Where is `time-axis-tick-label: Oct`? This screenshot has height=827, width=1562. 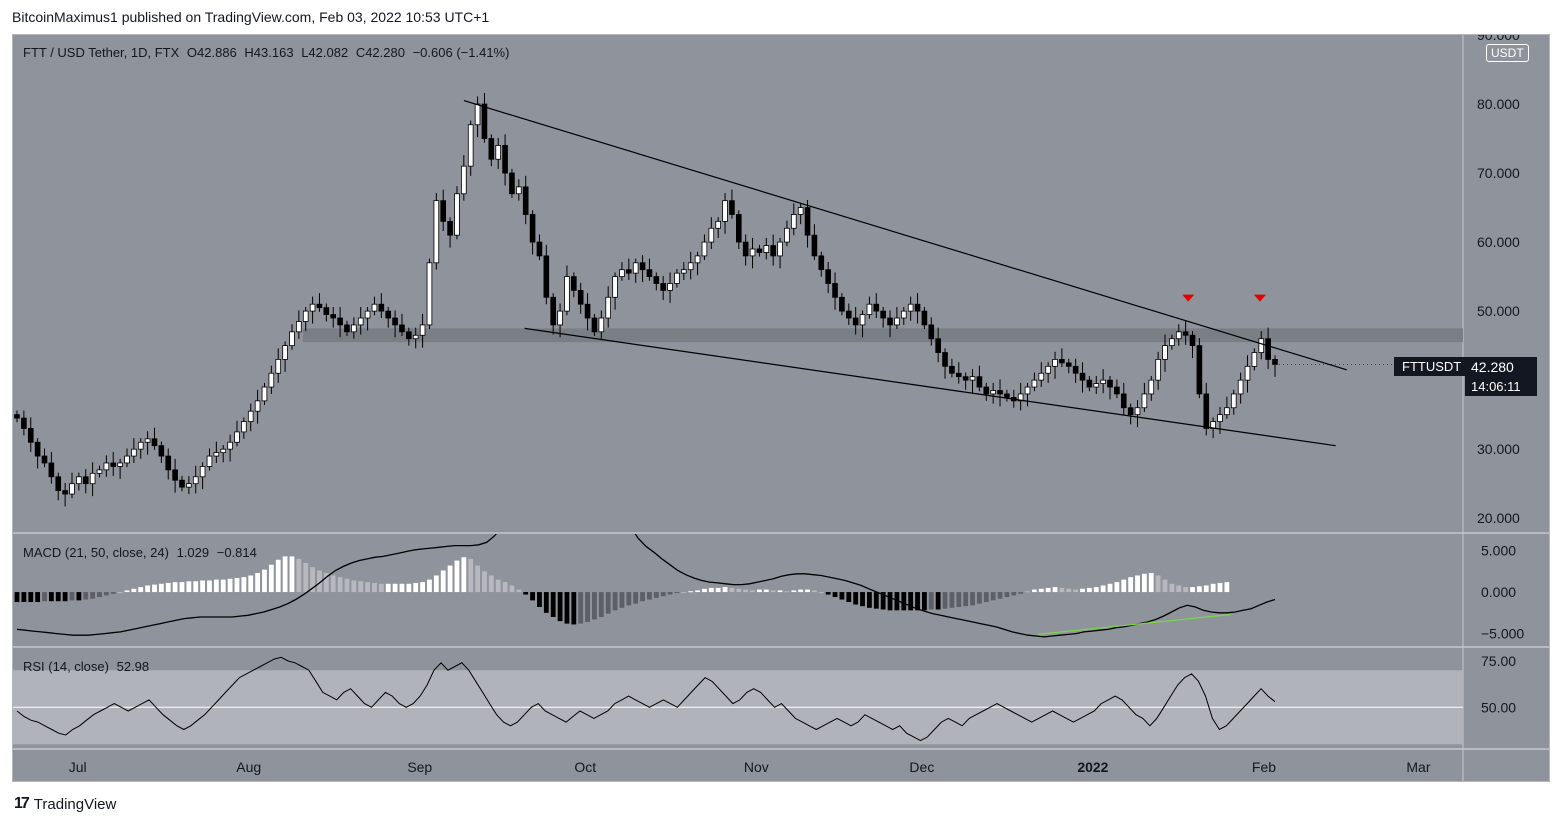 time-axis-tick-label: Oct is located at coordinates (585, 767).